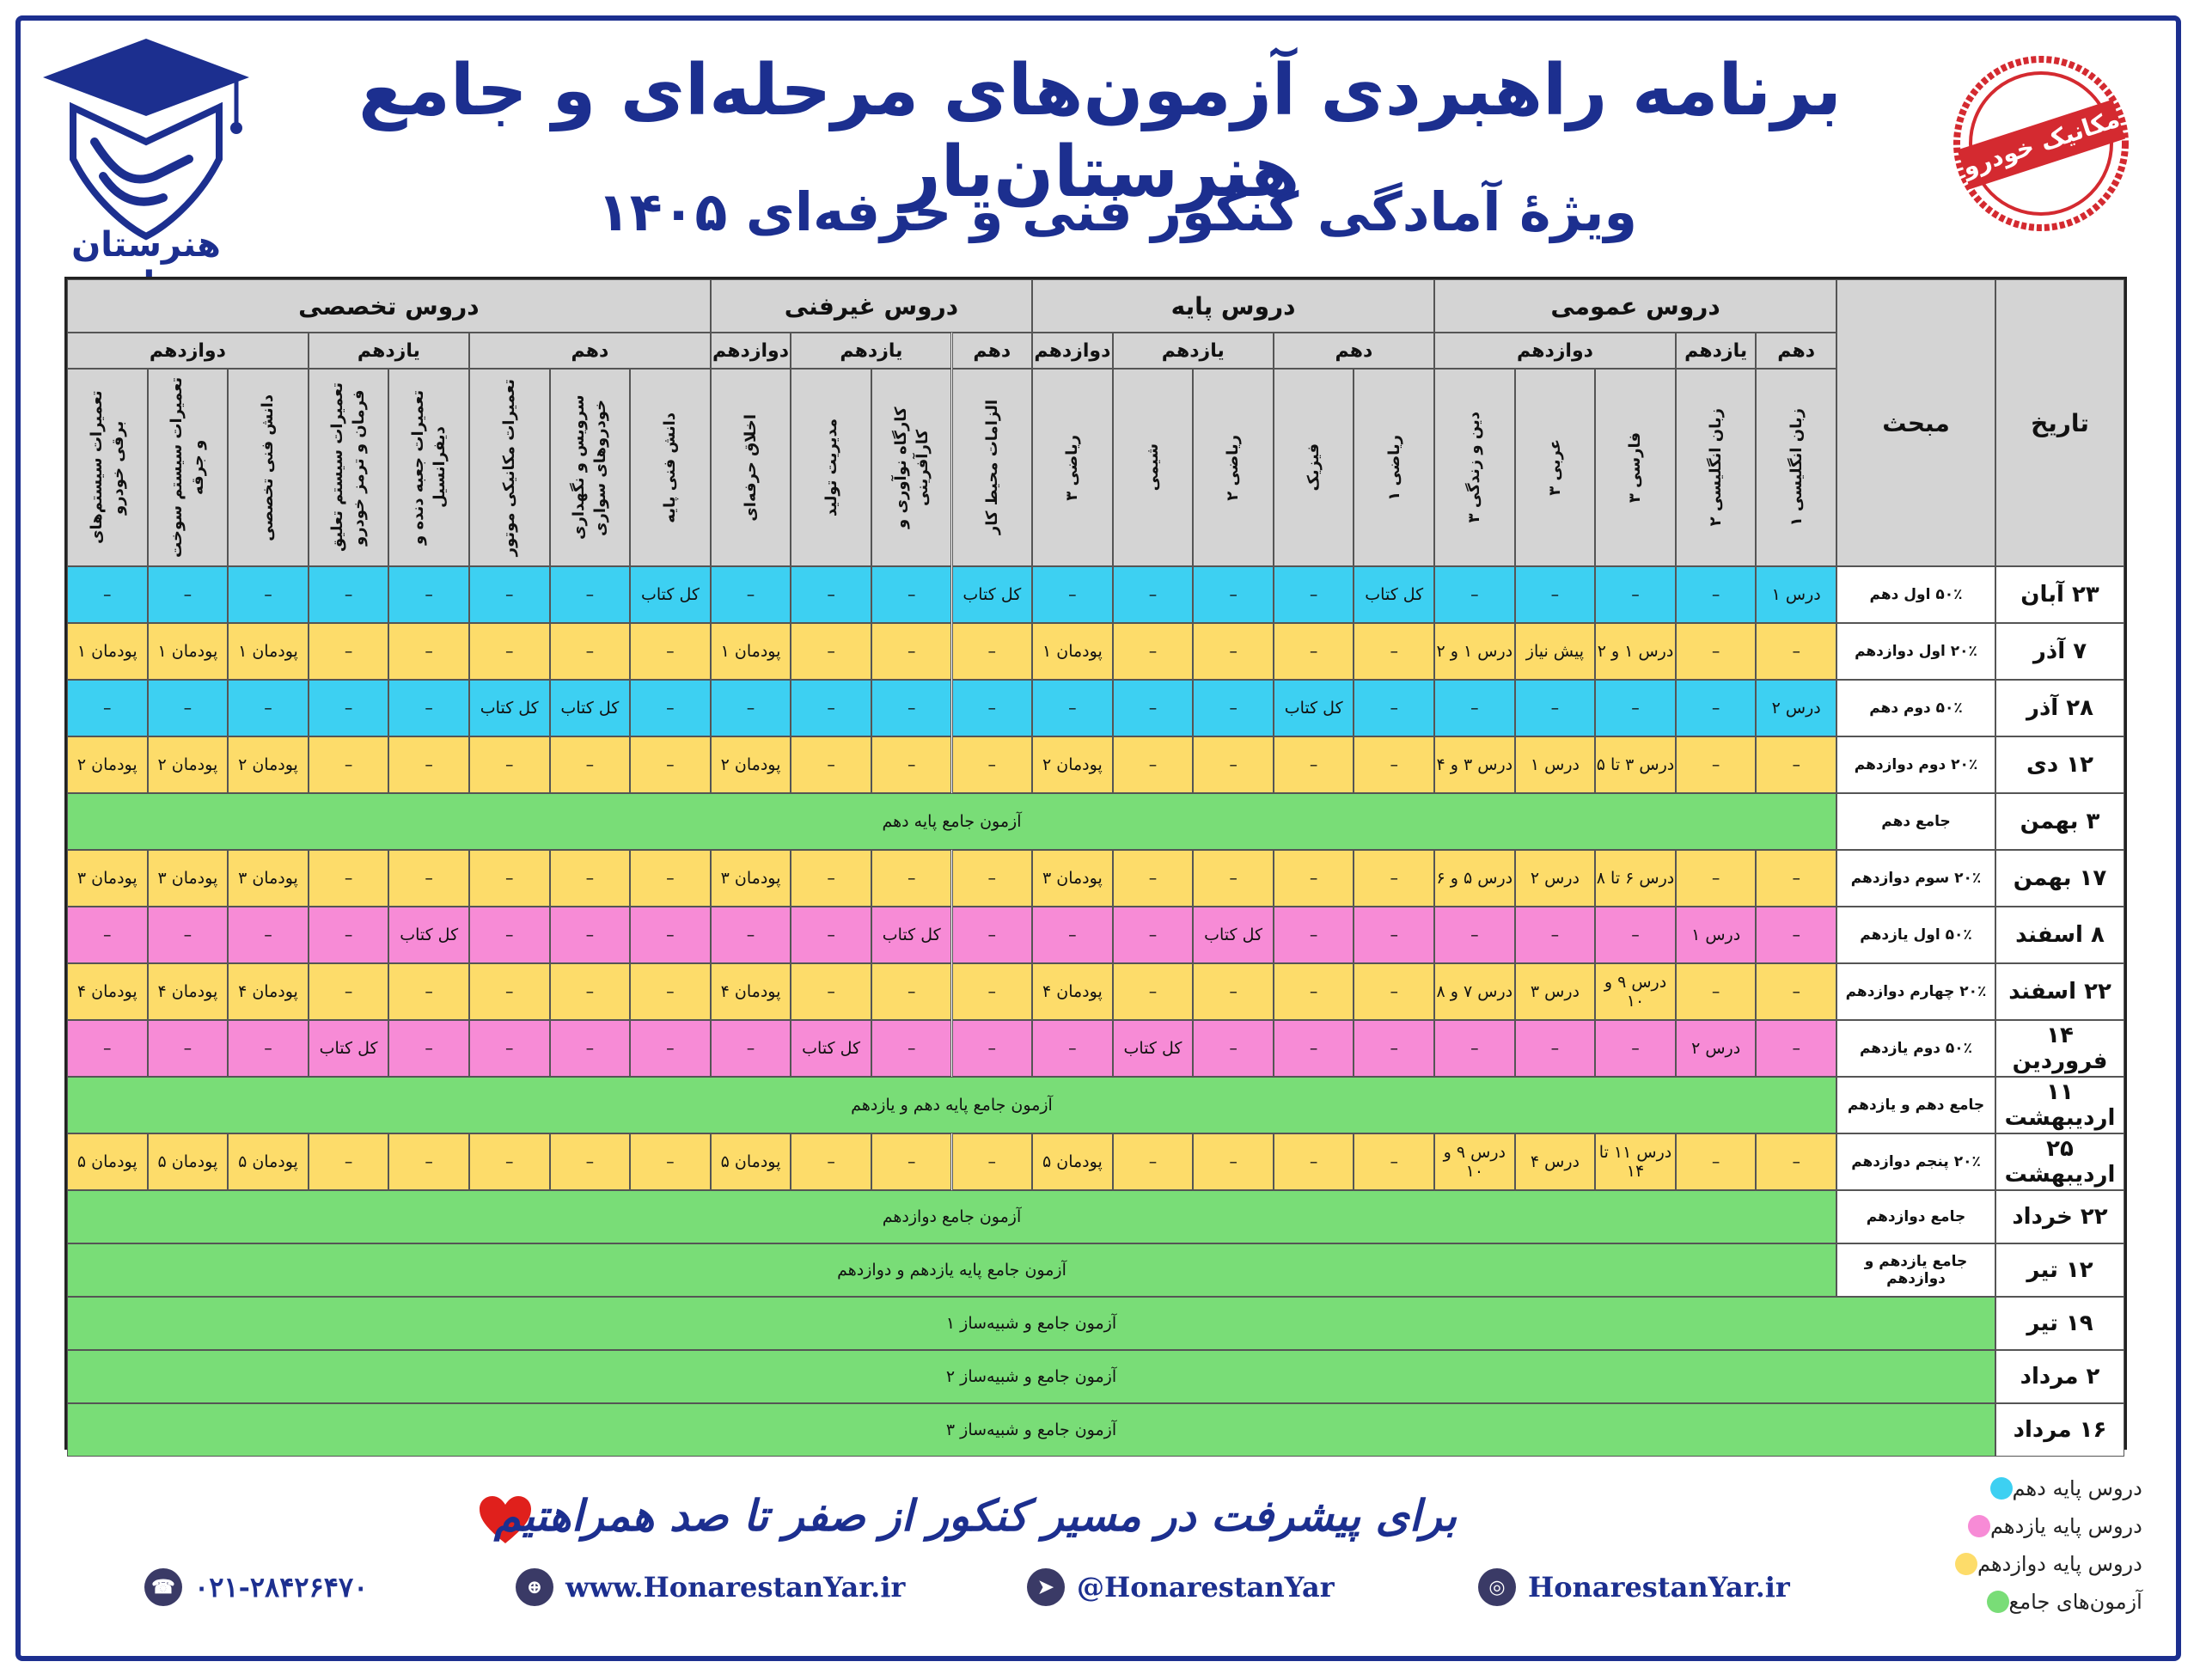 Image resolution: width=2200 pixels, height=1680 pixels. What do you see at coordinates (107, 878) in the screenshot?
I see `table-cell: پودمان ۳` at bounding box center [107, 878].